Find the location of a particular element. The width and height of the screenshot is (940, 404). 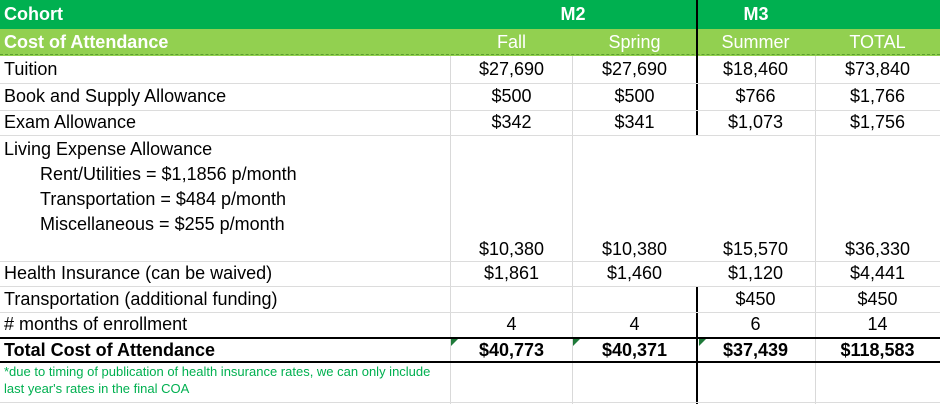

living-expense-label: Living Expense Allowance is located at coordinates (225, 149).